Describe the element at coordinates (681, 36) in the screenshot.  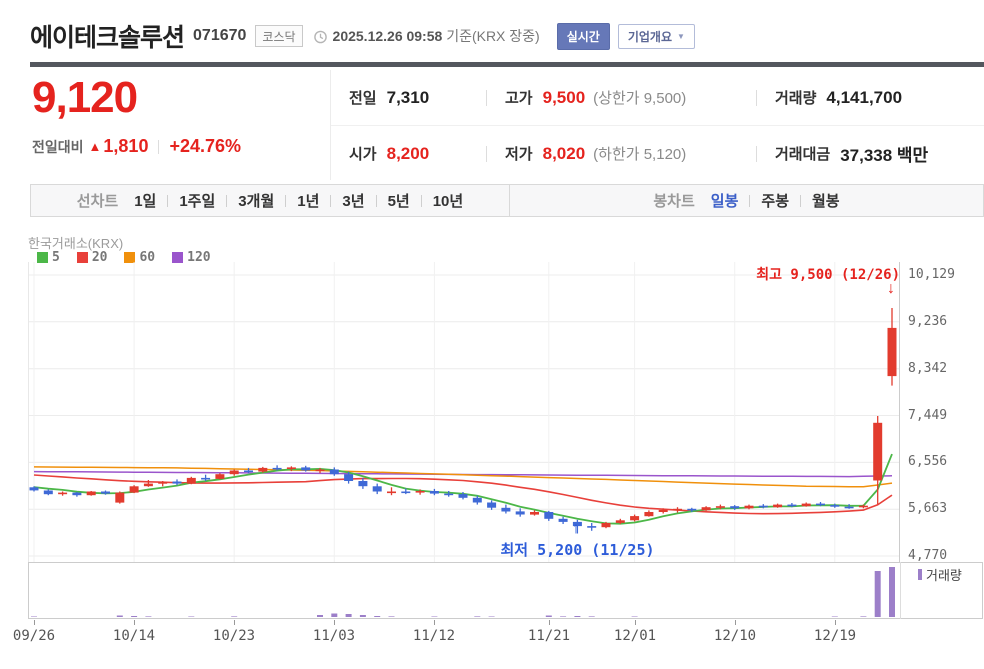
I see `chevron-down-icon: ▼` at that location.